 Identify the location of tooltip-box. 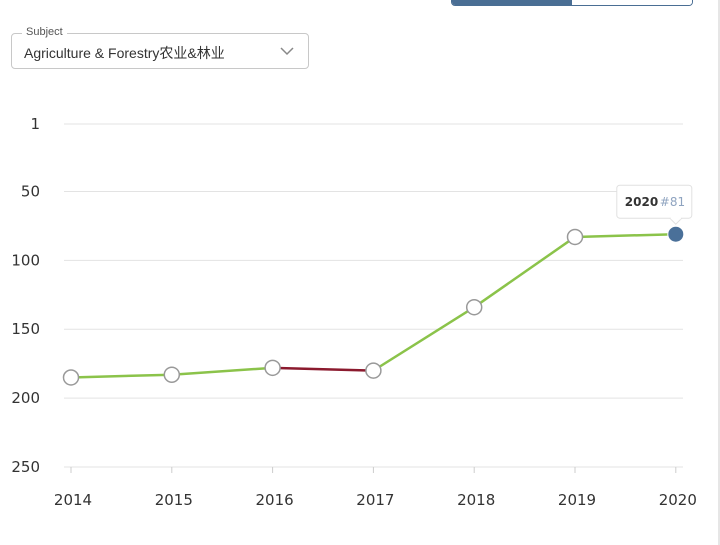
(654, 201).